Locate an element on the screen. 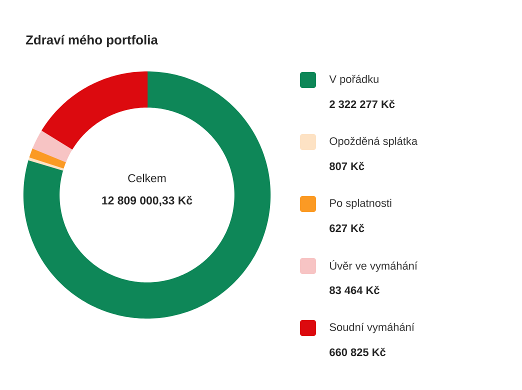 The width and height of the screenshot is (522, 390). text: Celkem is located at coordinates (147, 178).